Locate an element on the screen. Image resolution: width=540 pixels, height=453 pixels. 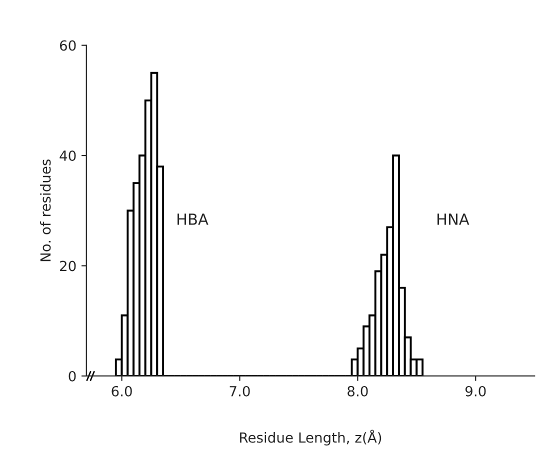
x-tick-label: 7.0 is located at coordinates (240, 391).